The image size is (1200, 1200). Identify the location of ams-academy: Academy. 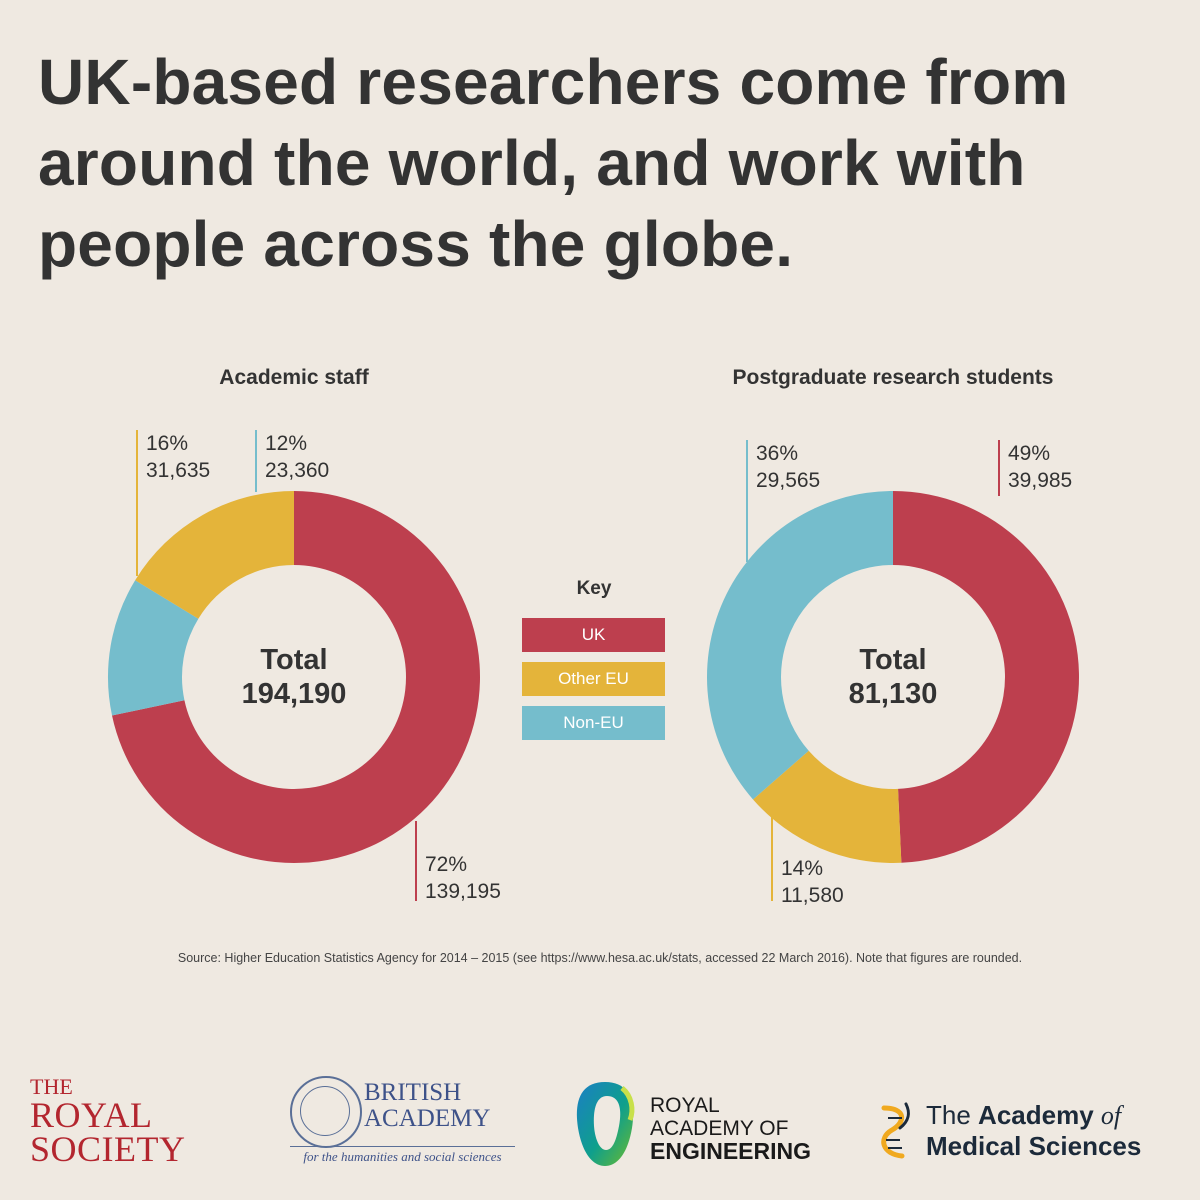
(1036, 1115).